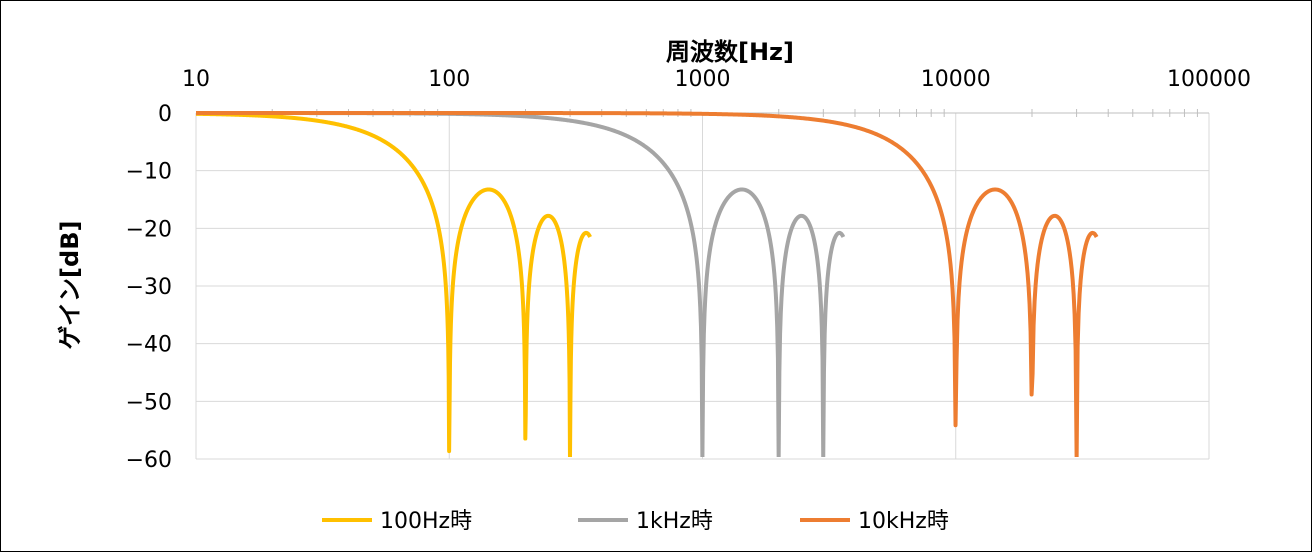 The height and width of the screenshot is (554, 1314). I want to click on x-tick-label: 1000, so click(703, 79).